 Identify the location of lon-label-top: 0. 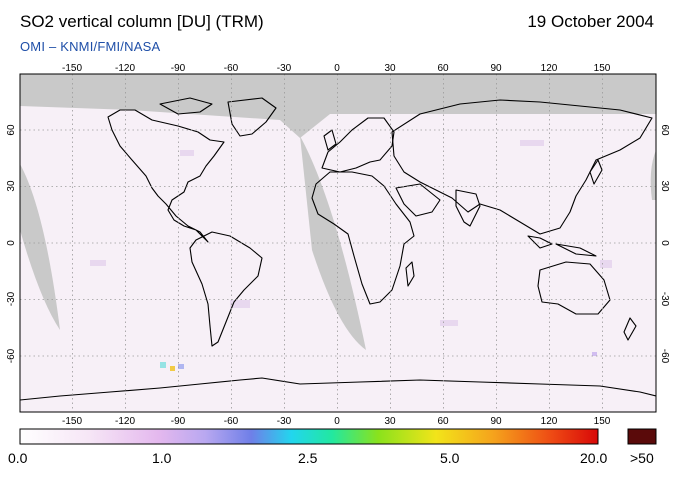
(337, 68).